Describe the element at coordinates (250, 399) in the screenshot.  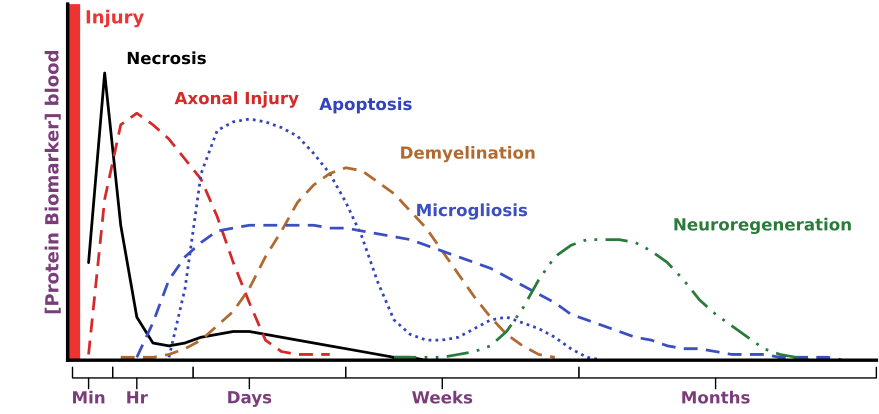
I see `x-tick-label: Days` at that location.